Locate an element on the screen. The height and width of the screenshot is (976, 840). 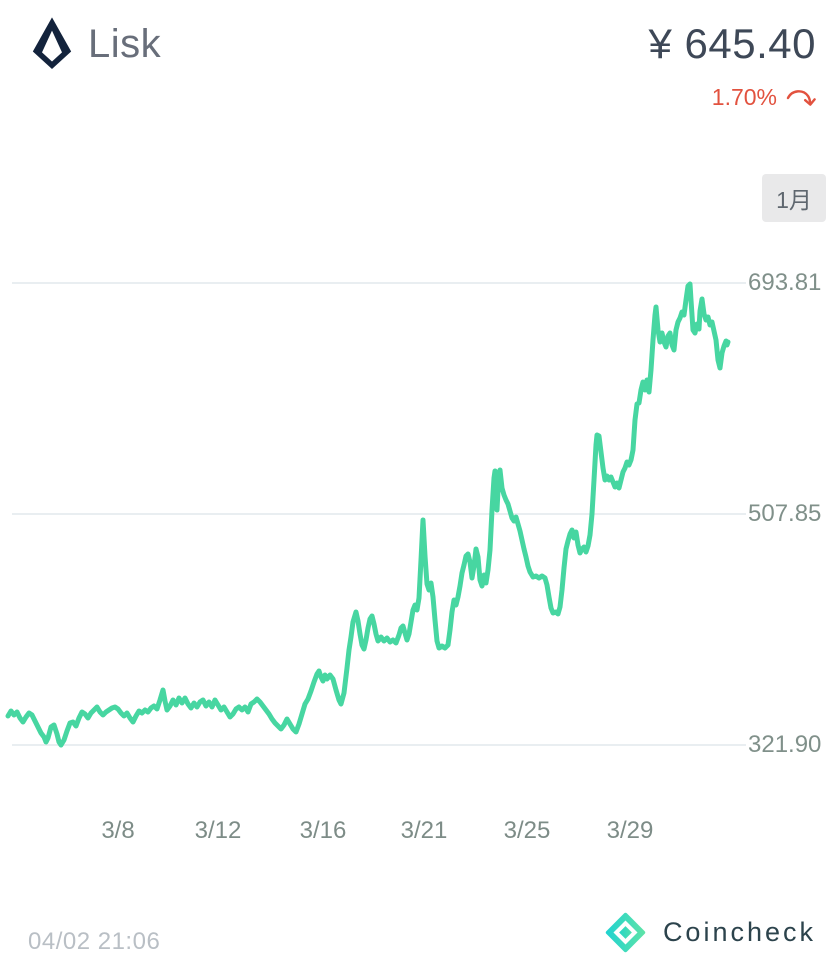
change-percent: 1.70% is located at coordinates (744, 97).